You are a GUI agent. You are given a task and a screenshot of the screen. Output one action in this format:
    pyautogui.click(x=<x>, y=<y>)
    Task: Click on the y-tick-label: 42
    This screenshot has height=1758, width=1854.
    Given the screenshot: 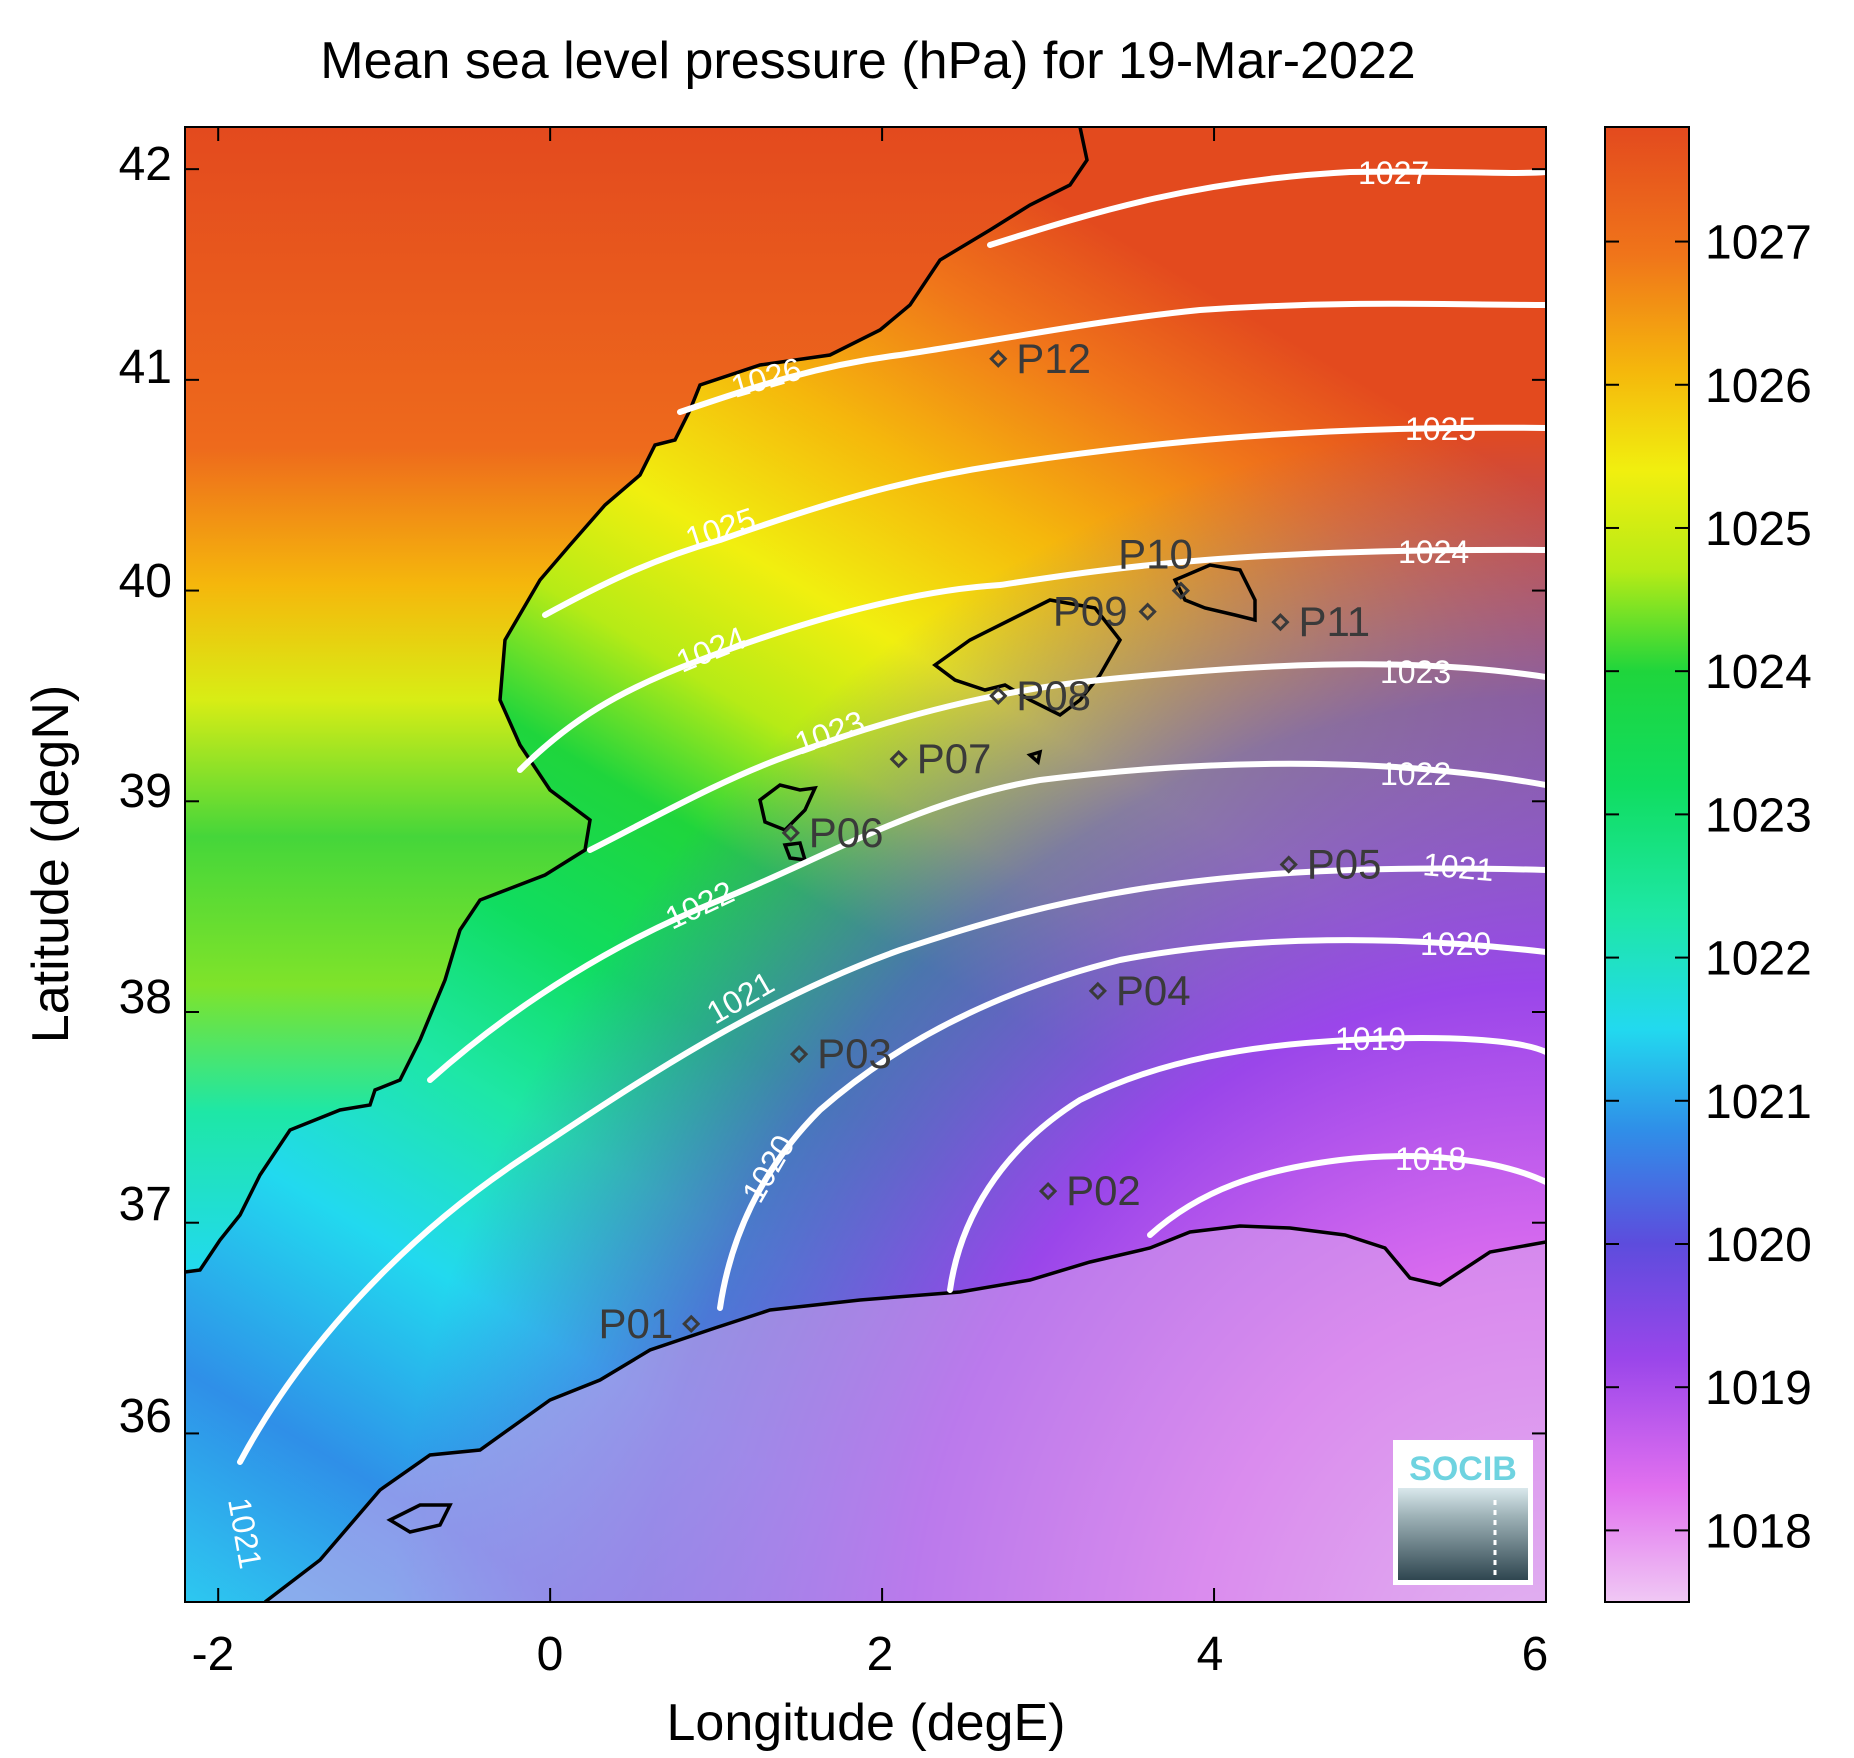 What is the action you would take?
    pyautogui.click(x=145, y=164)
    